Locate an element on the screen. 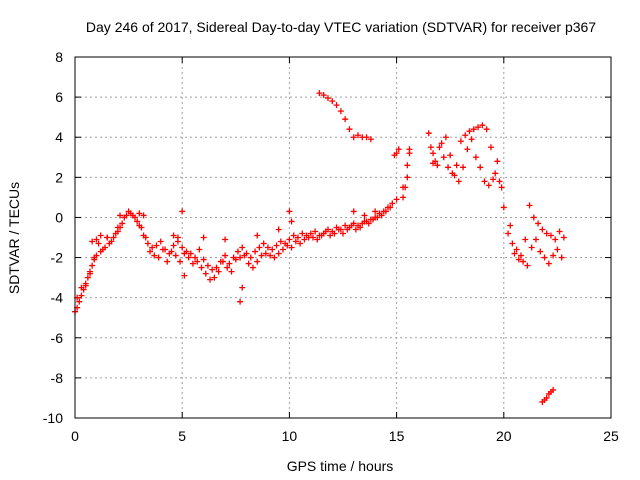  y-tick-label: -6 is located at coordinates (57, 338).